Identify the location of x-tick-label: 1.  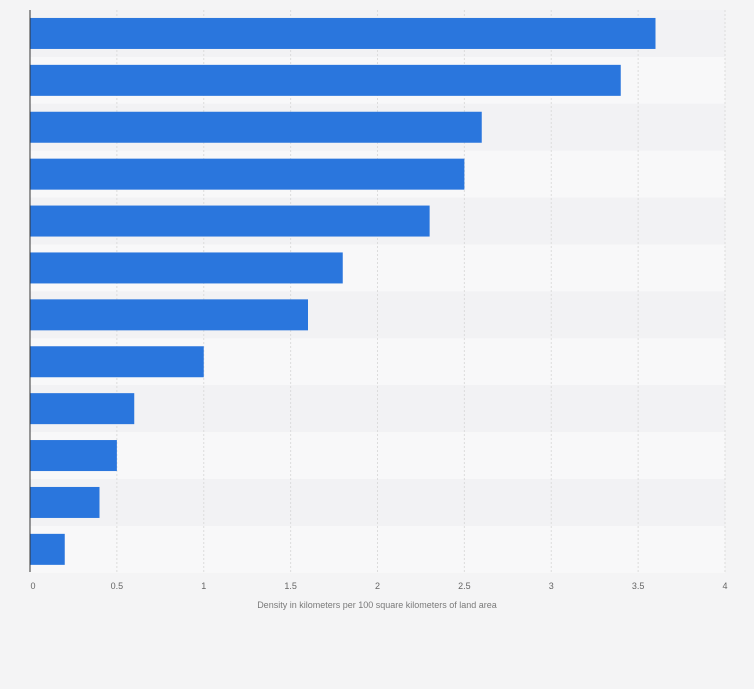
(203, 586).